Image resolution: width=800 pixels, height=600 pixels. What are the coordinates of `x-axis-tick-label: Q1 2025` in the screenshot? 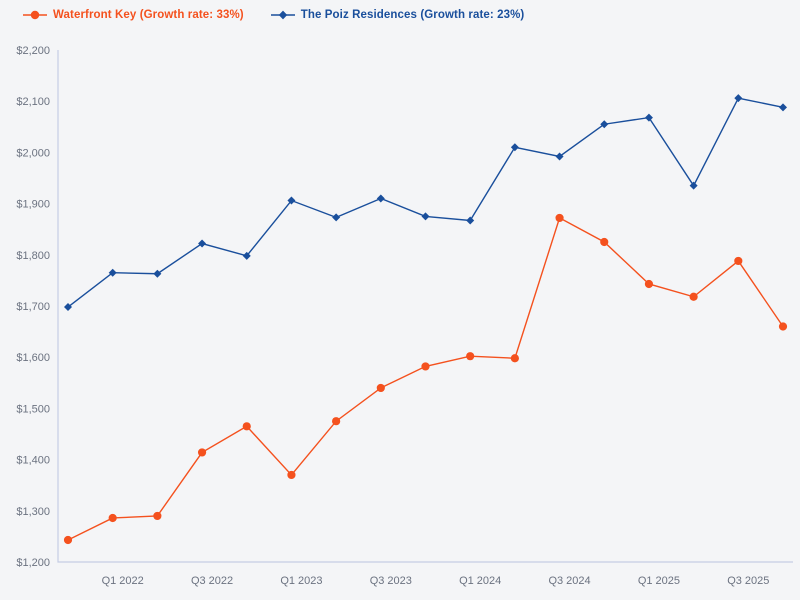 It's located at (659, 581).